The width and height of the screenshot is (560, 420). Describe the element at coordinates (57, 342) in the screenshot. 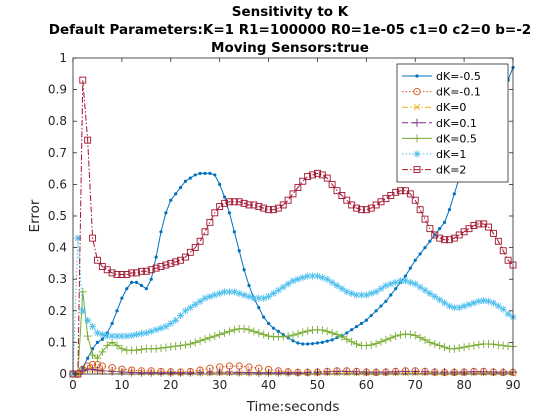

I see `y-tick-label-1: 0.1` at that location.